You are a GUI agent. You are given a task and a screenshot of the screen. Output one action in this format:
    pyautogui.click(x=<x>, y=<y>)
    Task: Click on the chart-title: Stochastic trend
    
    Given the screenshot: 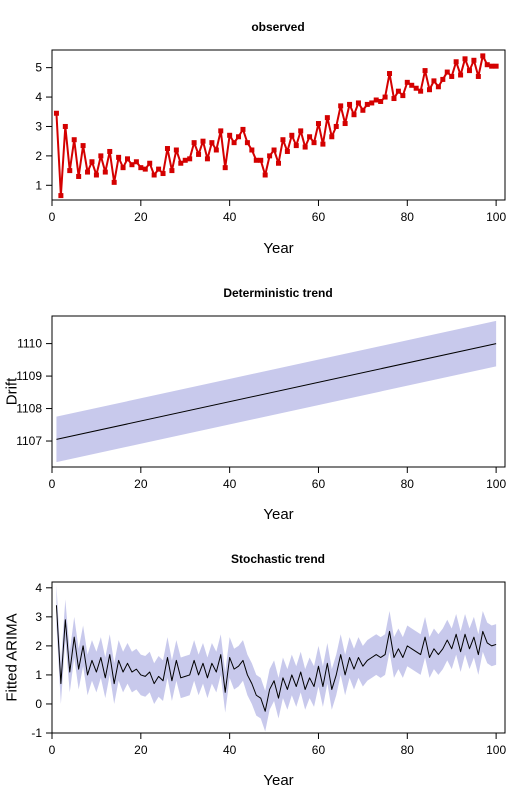 What is the action you would take?
    pyautogui.click(x=278, y=559)
    